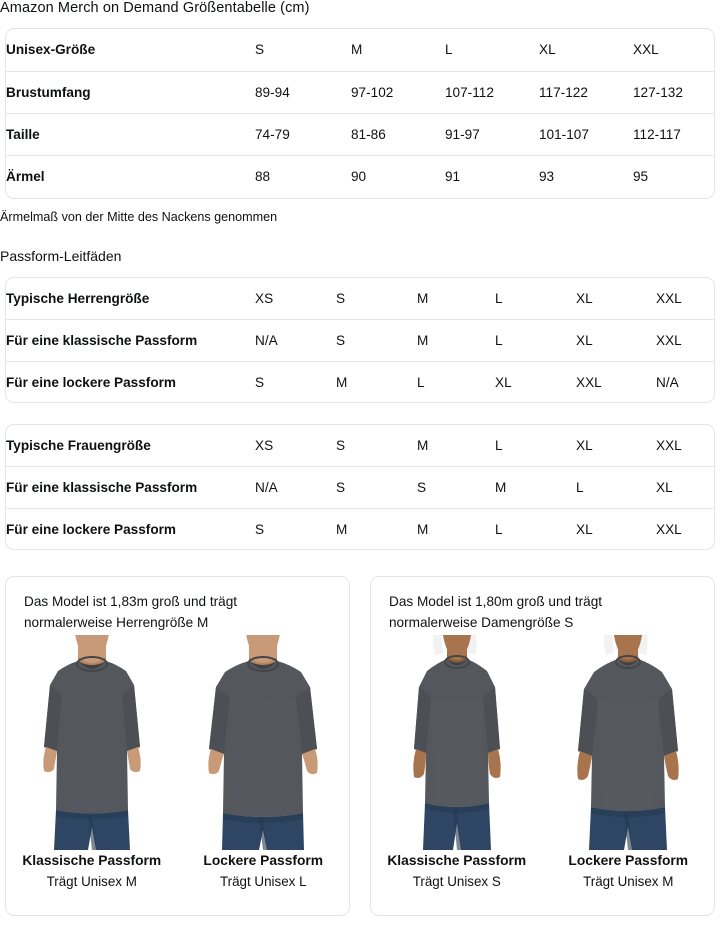  I want to click on womens-classic-fit-label-group: Klassische Passform Trägt Unisex S, so click(457, 871).